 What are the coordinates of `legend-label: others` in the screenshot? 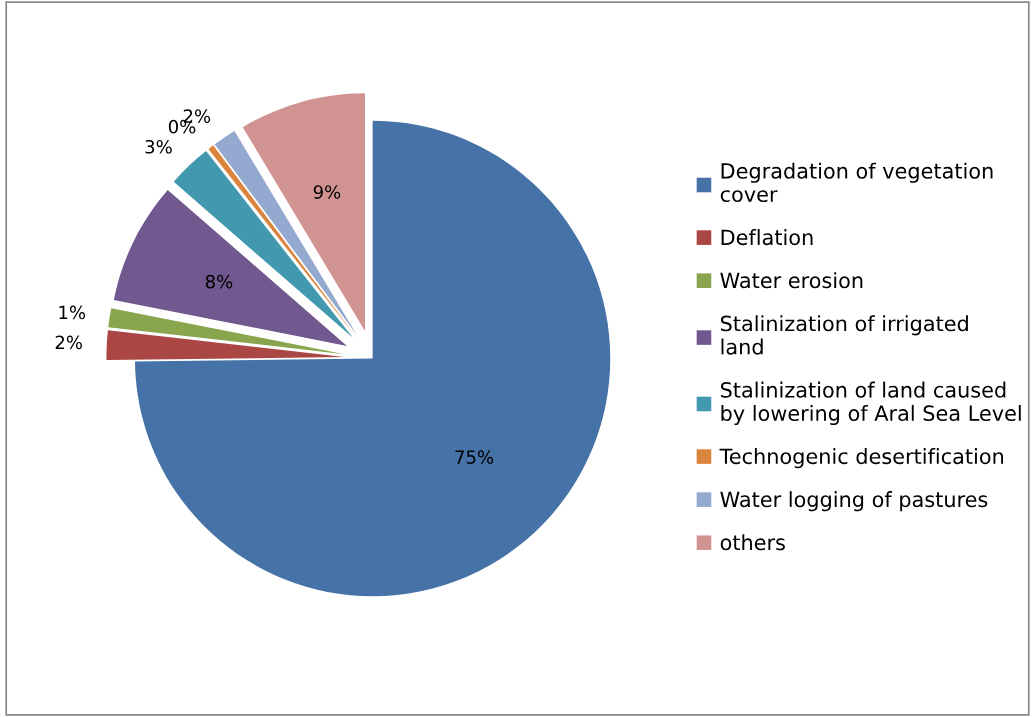 It's located at (752, 542).